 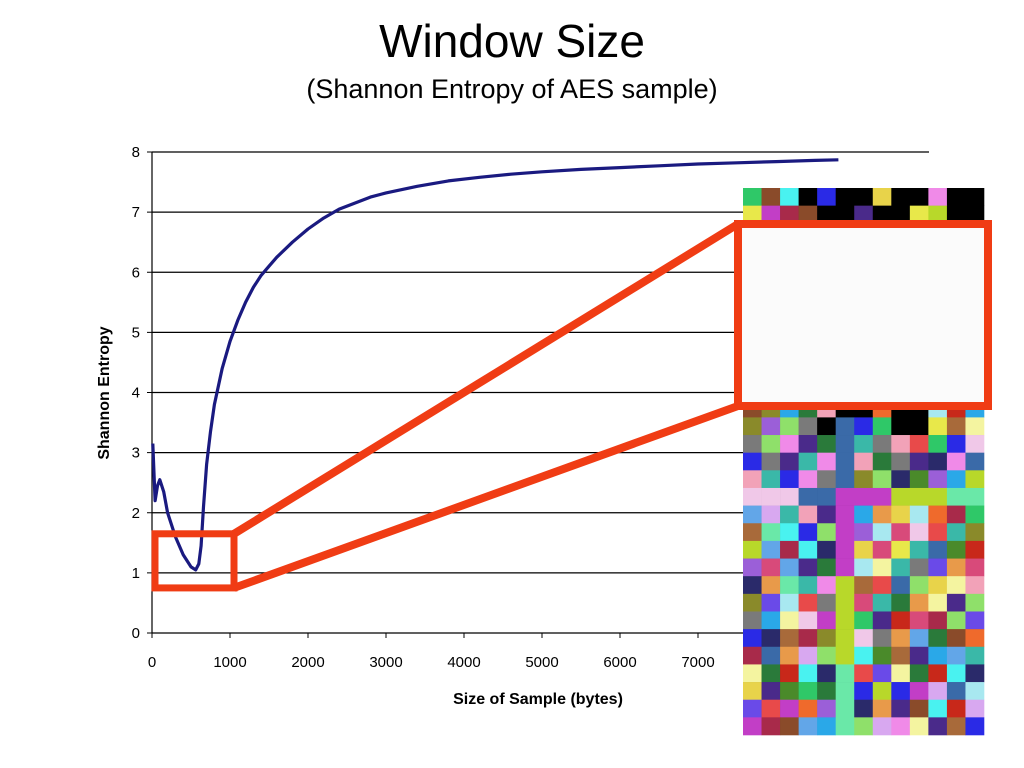 I want to click on x-tick-label: 1000, so click(x=229, y=662).